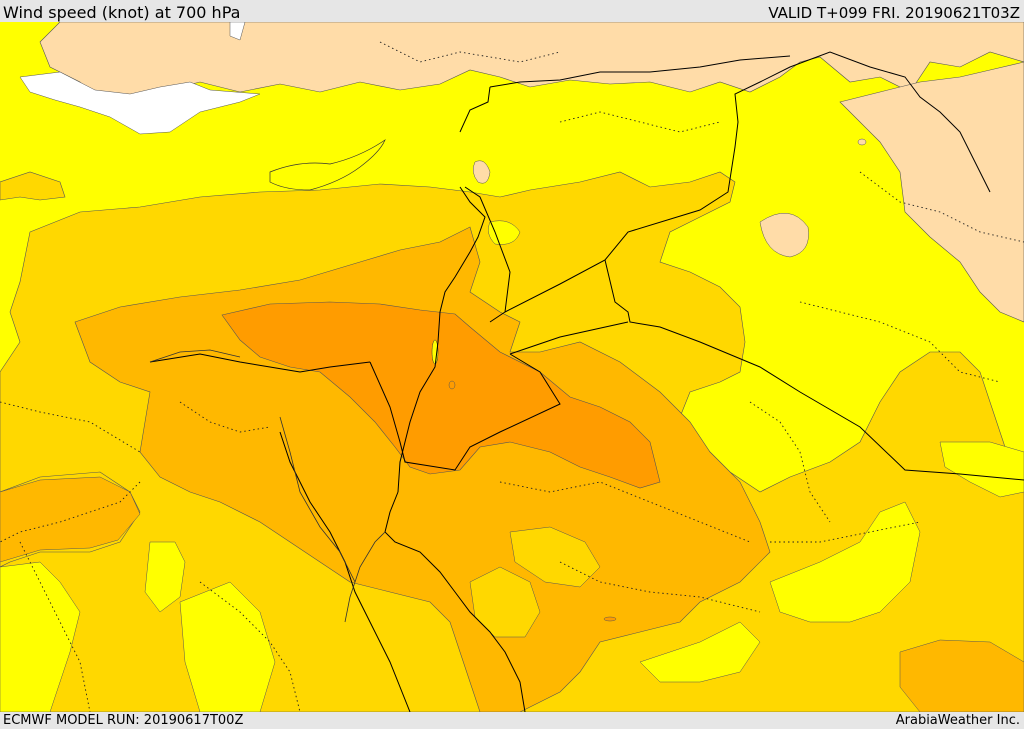 The width and height of the screenshot is (1024, 729). What do you see at coordinates (957, 720) in the screenshot?
I see `credit-label: ArabiaWeather Inc.` at bounding box center [957, 720].